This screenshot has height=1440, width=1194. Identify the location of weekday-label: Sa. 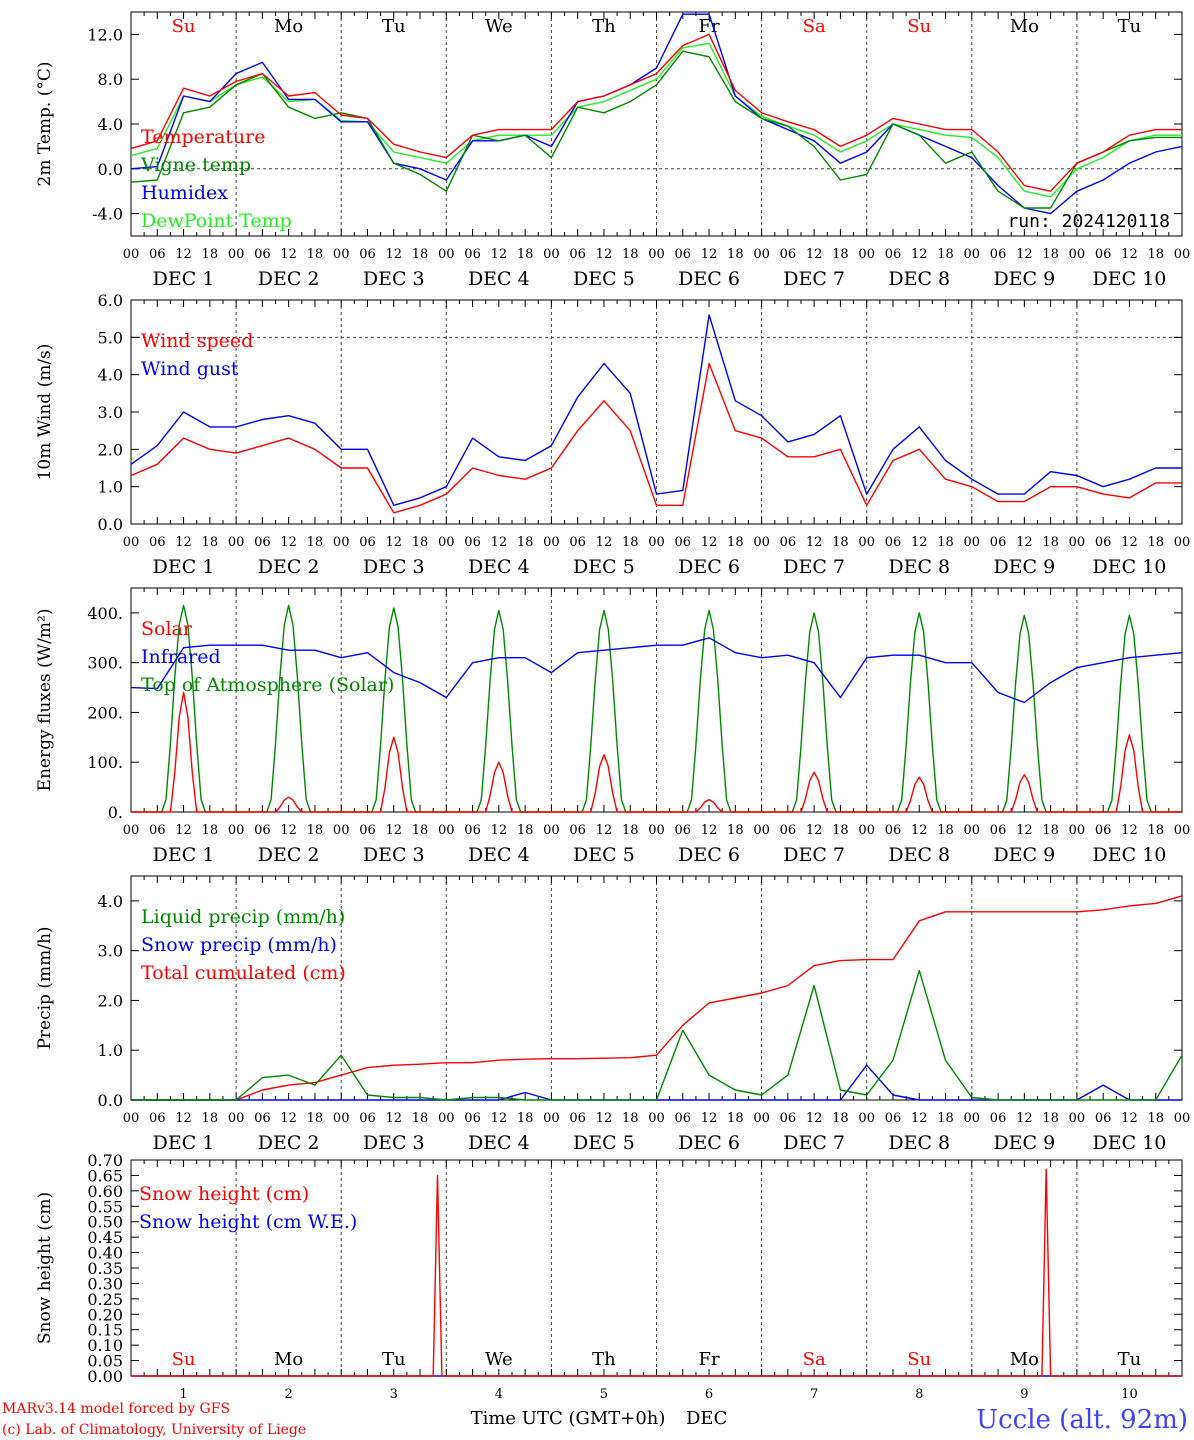
(814, 1359).